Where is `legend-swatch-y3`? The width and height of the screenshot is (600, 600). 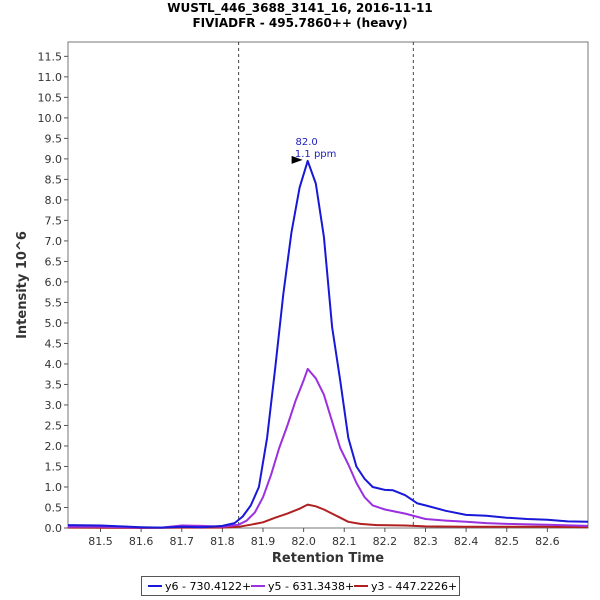 legend-swatch-y3 is located at coordinates (361, 586).